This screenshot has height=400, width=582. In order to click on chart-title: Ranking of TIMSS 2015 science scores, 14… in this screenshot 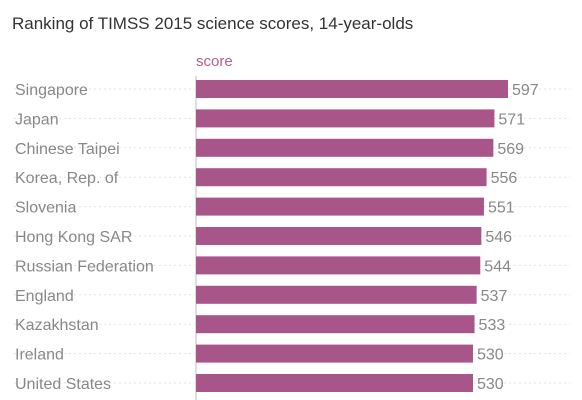, I will do `click(213, 23)`.